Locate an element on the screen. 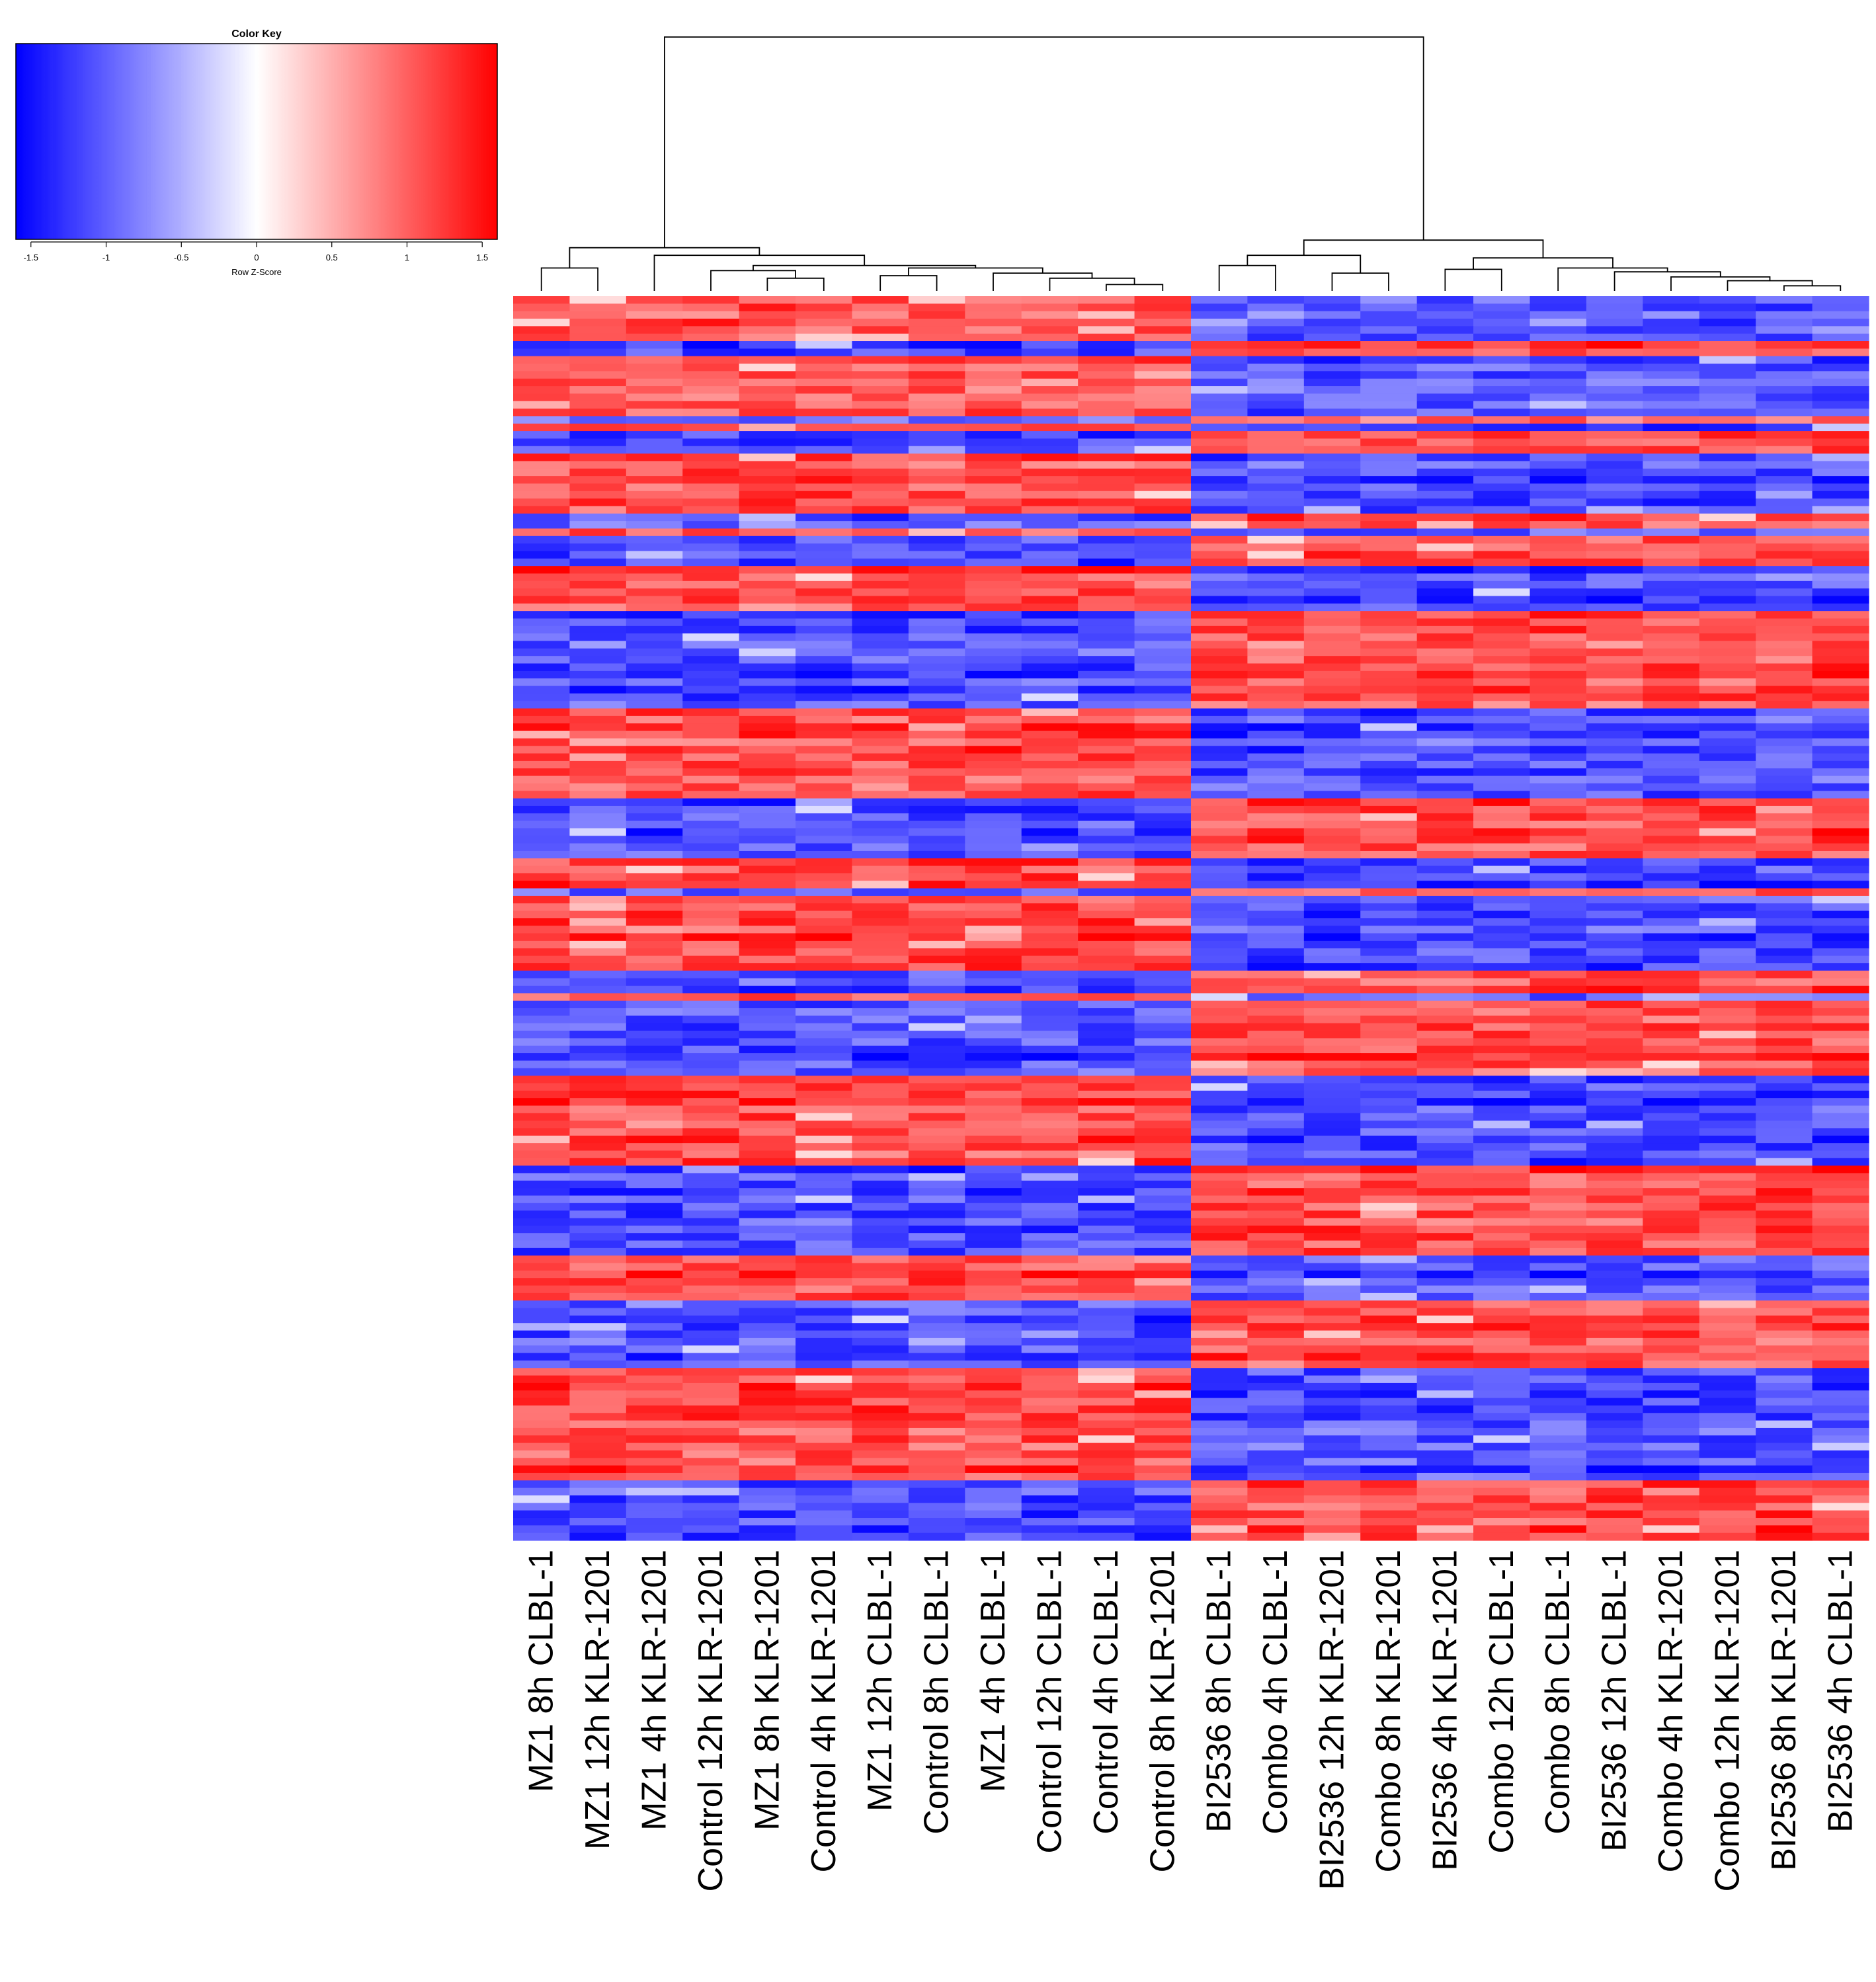  color-key-stripe is located at coordinates (164, 142).